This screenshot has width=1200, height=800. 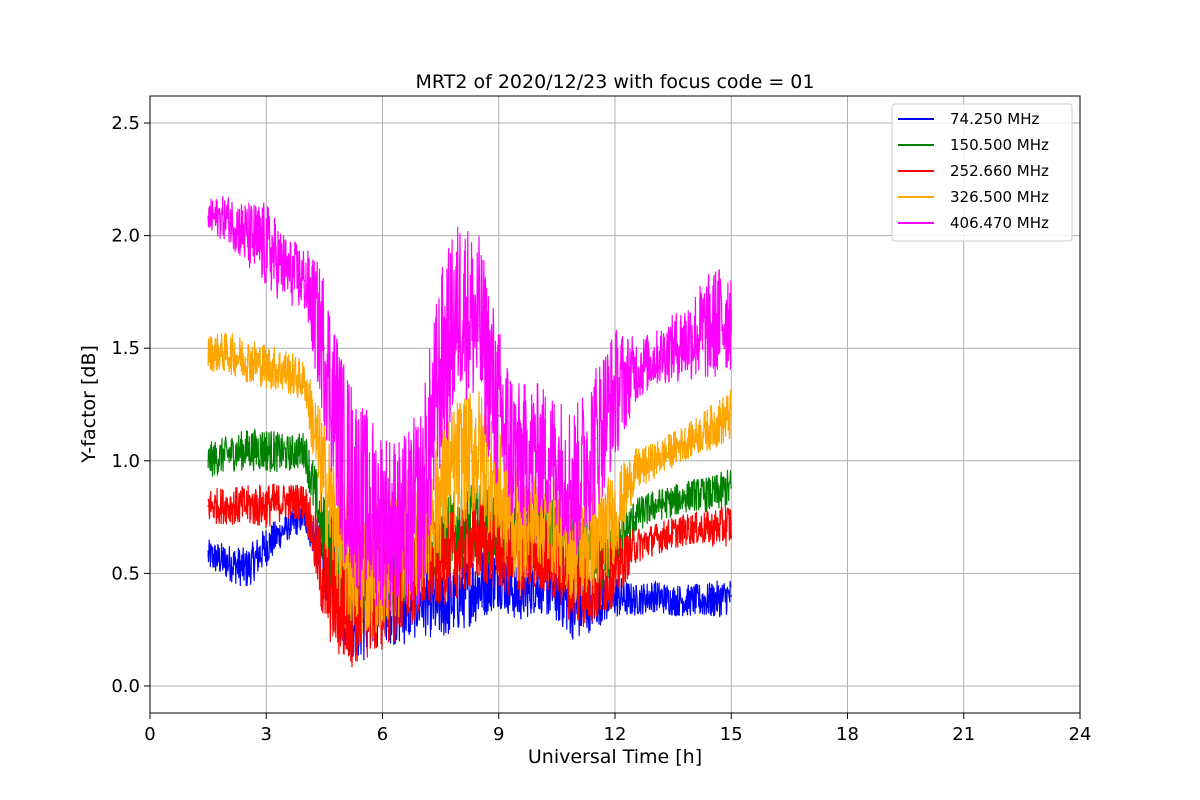 I want to click on x-axis-label: Universal Time [h], so click(x=615, y=757).